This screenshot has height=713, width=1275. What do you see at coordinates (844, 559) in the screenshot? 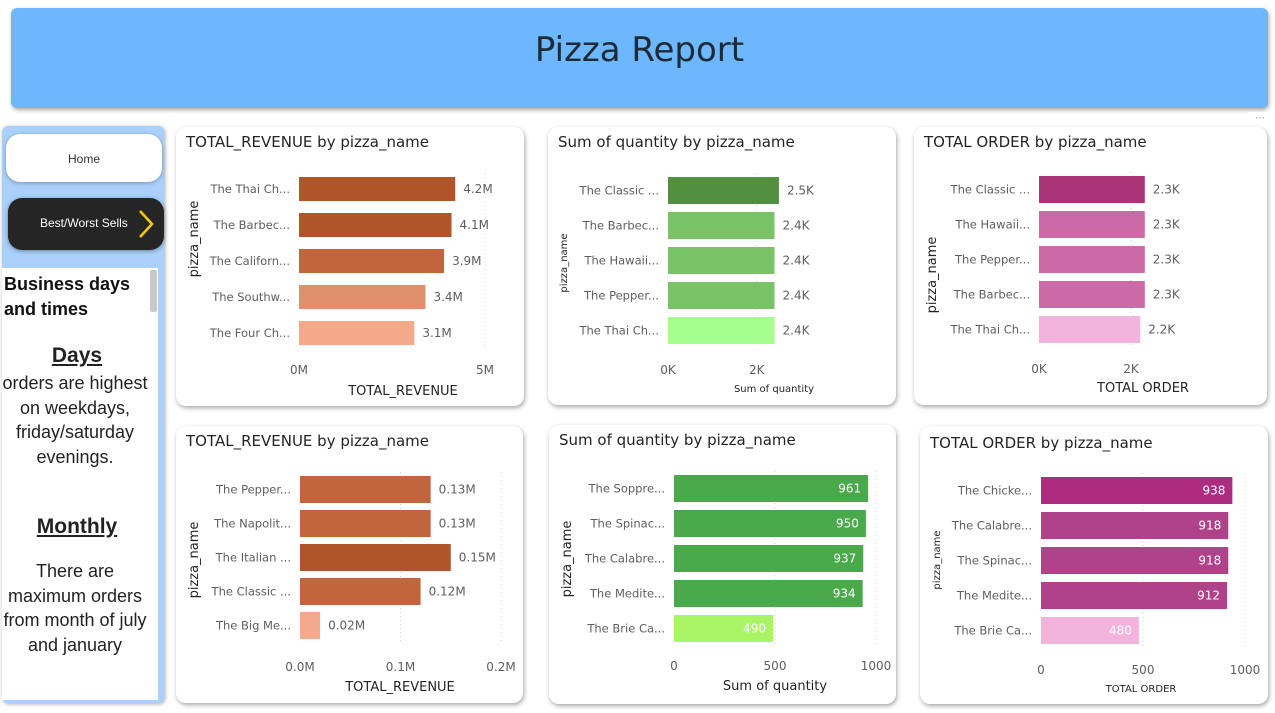
I see `data-label: 937` at bounding box center [844, 559].